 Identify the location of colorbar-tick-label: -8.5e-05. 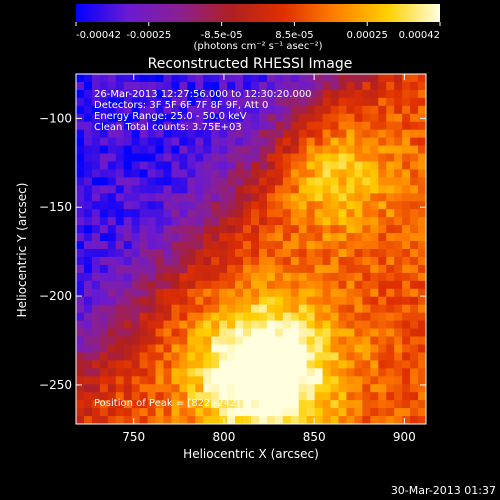
(222, 35).